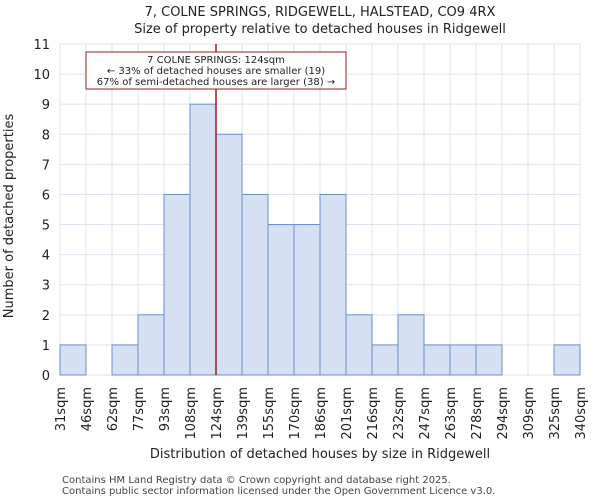  Describe the element at coordinates (46, 165) in the screenshot. I see `y-tick-label: 7` at that location.